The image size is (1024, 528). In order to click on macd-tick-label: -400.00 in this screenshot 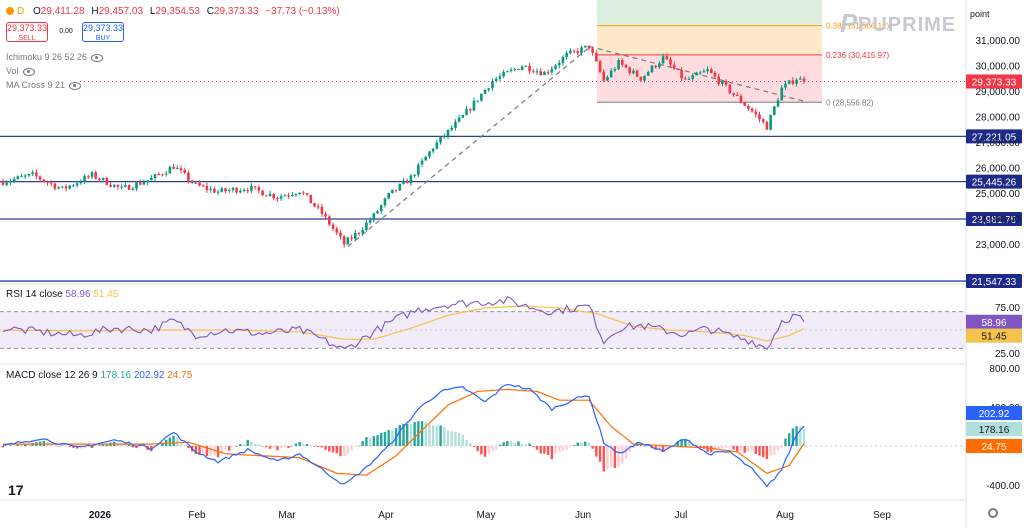, I will do `click(1003, 486)`.